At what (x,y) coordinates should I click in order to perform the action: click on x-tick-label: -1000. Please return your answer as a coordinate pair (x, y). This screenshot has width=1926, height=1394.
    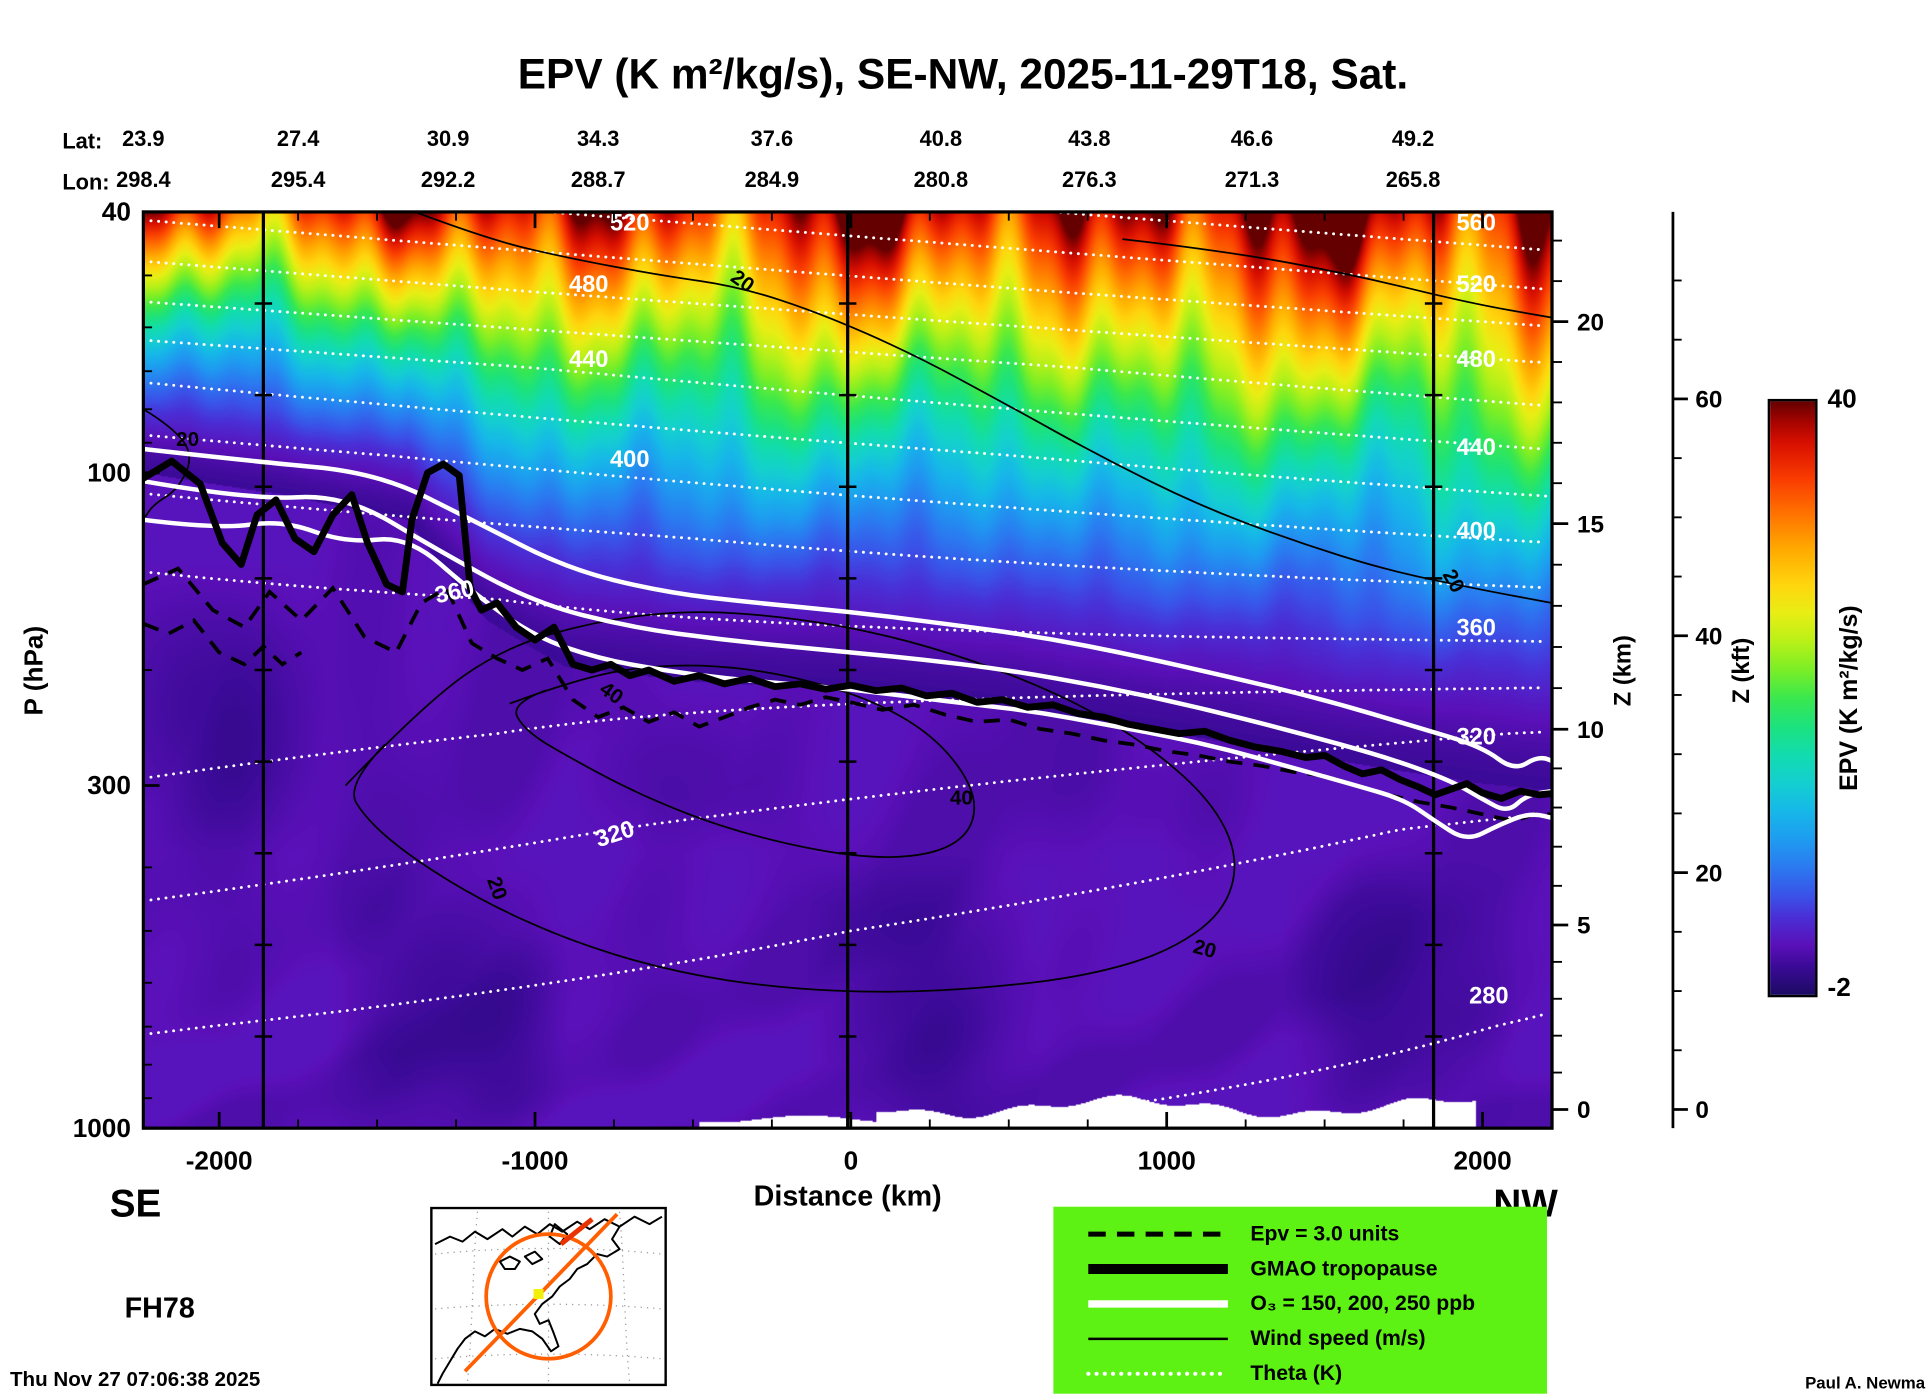
    Looking at the image, I should click on (535, 1160).